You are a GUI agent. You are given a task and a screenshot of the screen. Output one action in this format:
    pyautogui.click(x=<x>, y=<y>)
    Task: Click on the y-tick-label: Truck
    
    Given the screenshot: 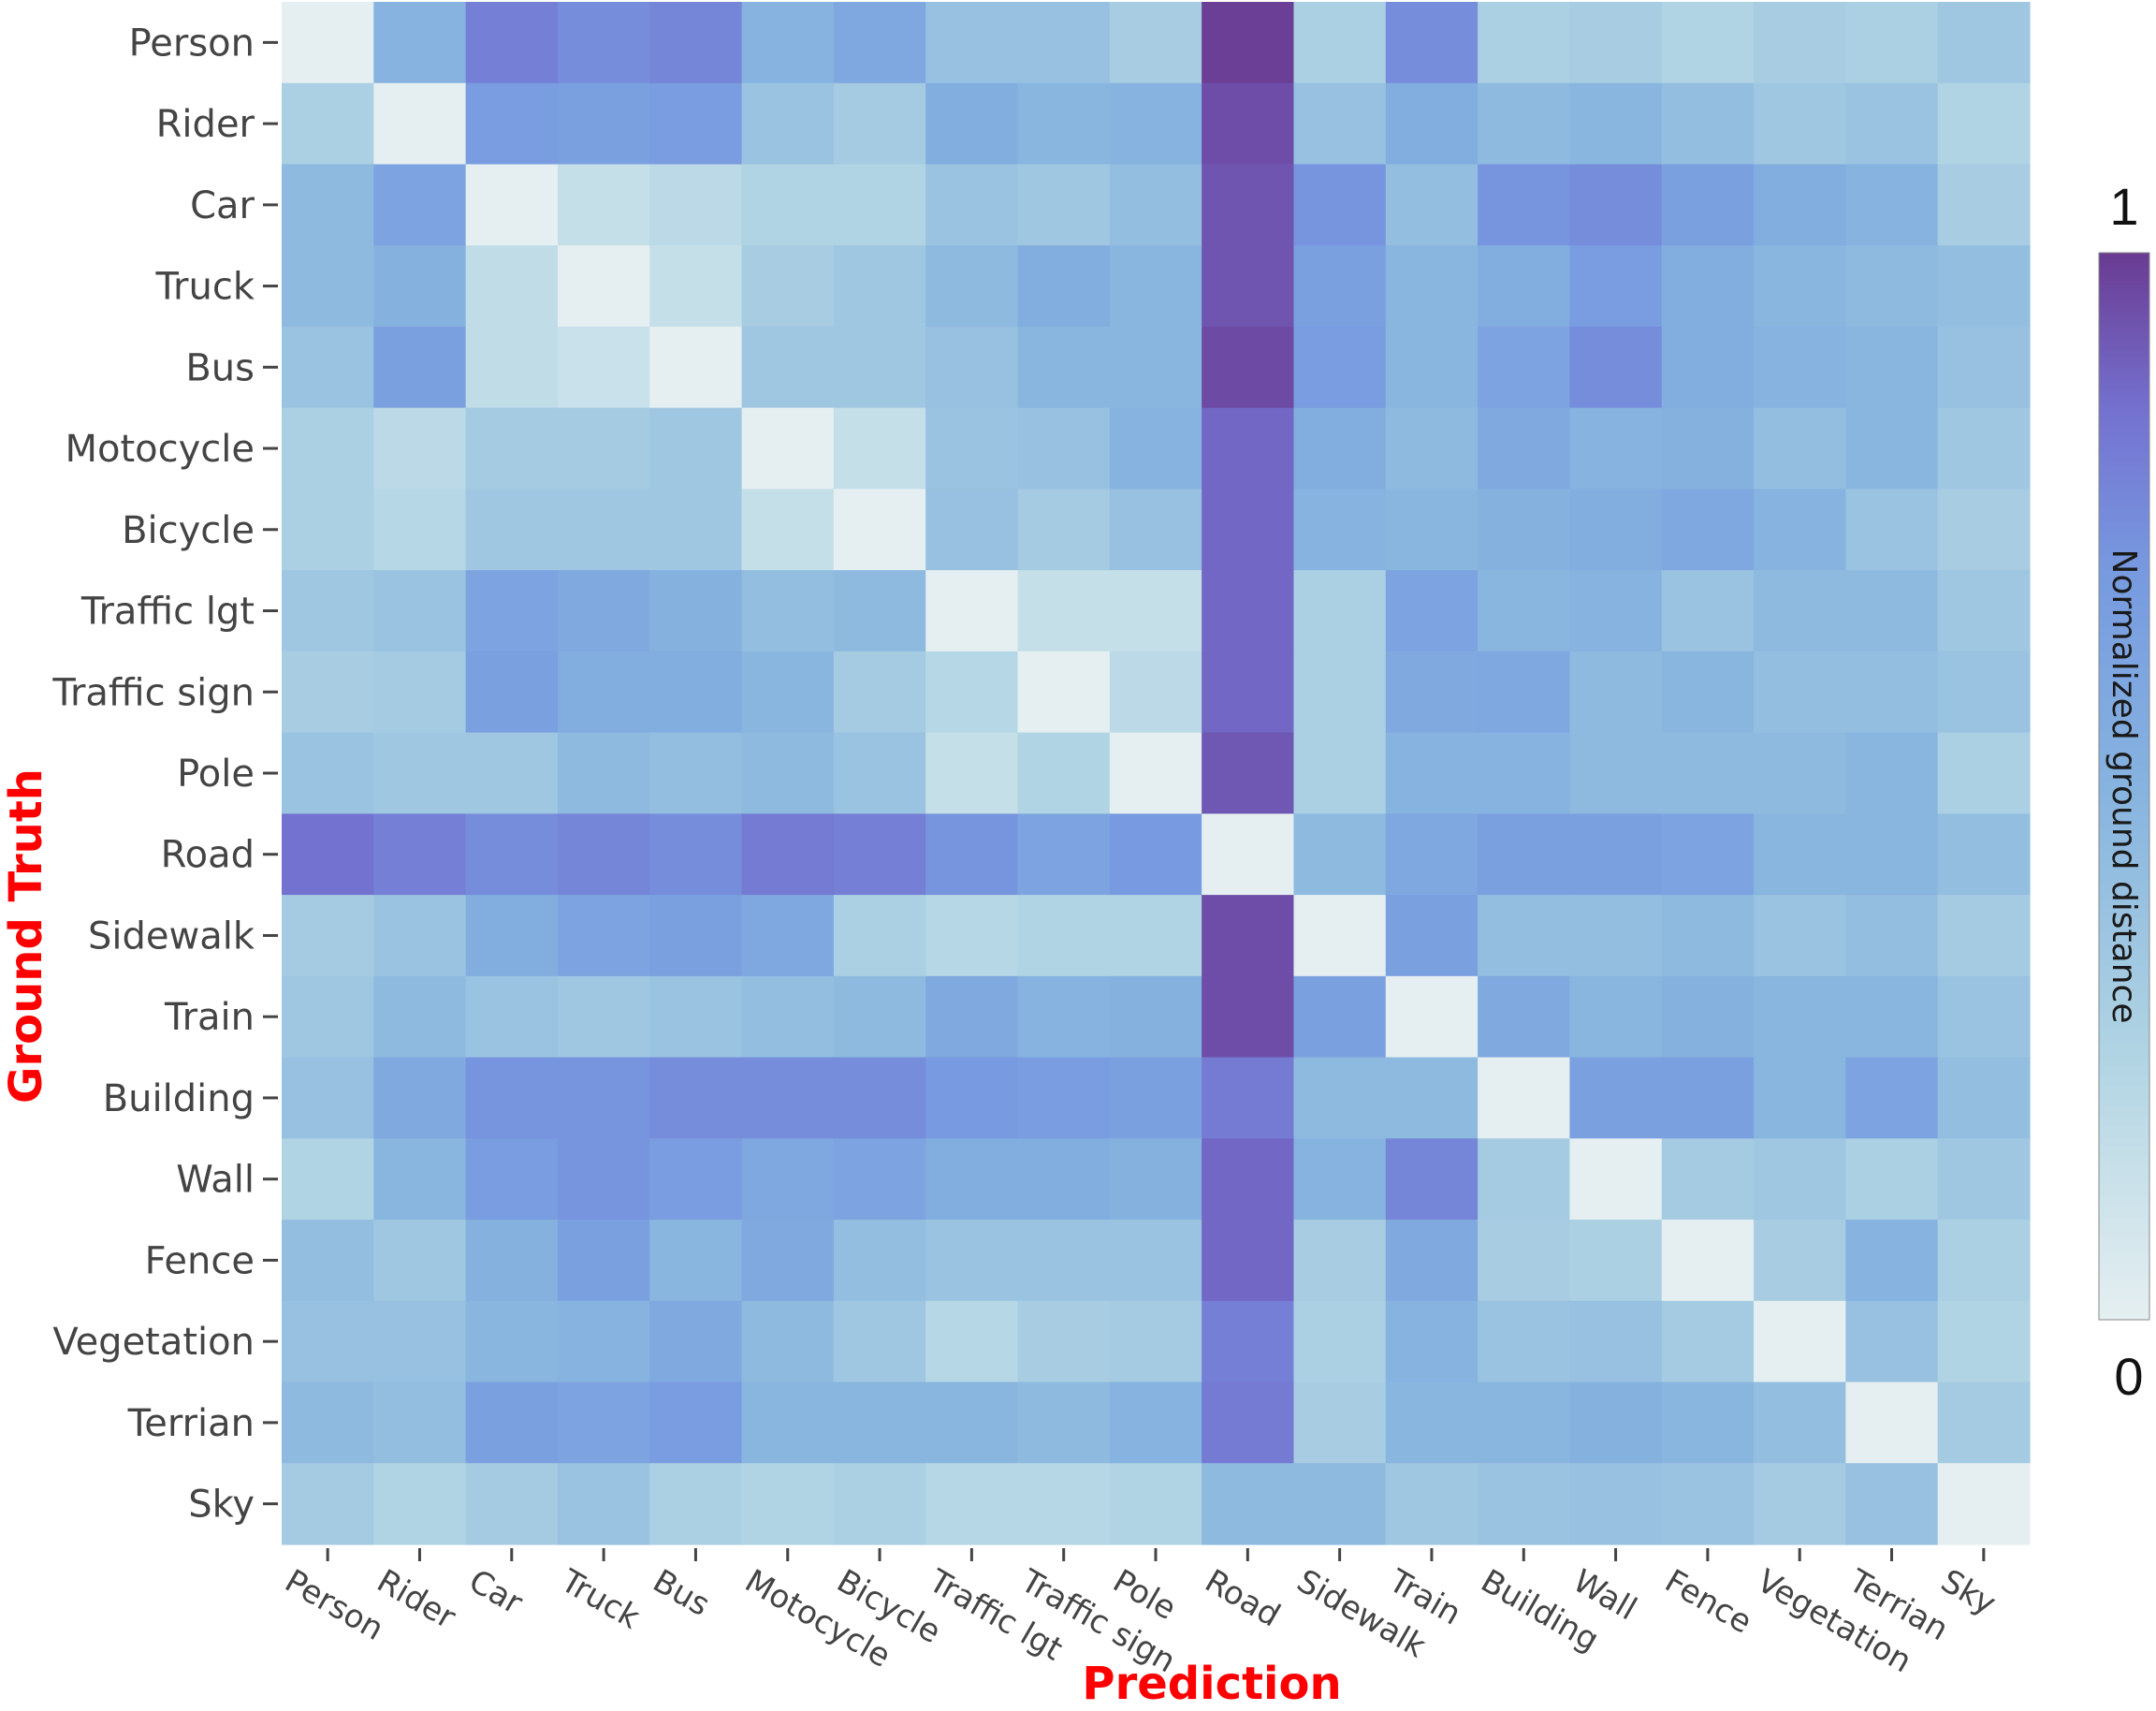 What is the action you would take?
    pyautogui.click(x=204, y=287)
    